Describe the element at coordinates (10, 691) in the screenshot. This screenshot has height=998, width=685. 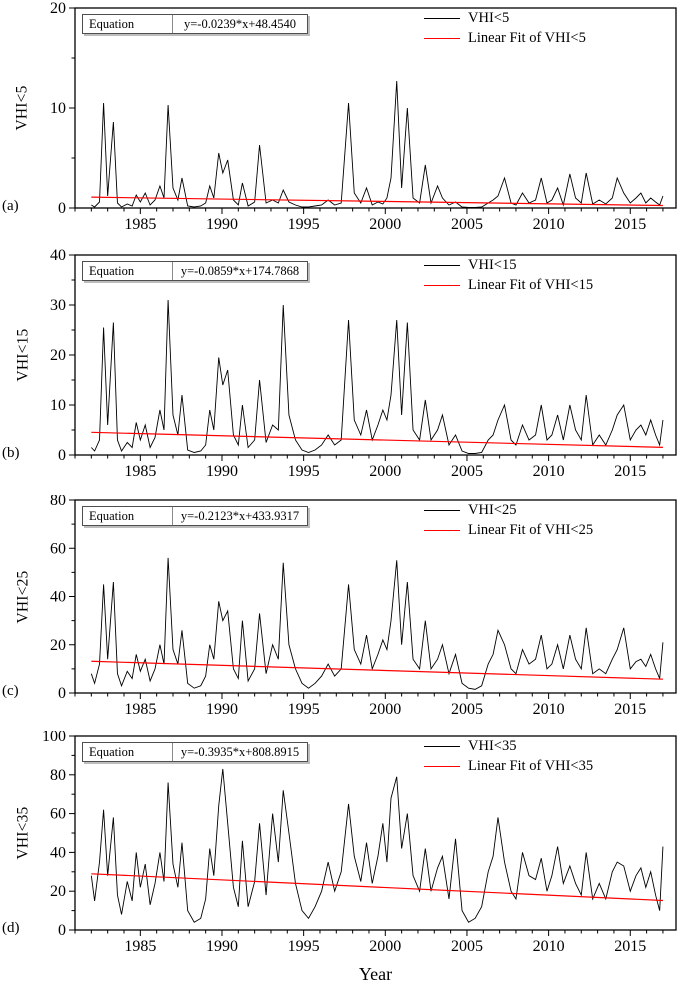
I see `panel-letter-c: (c)` at that location.